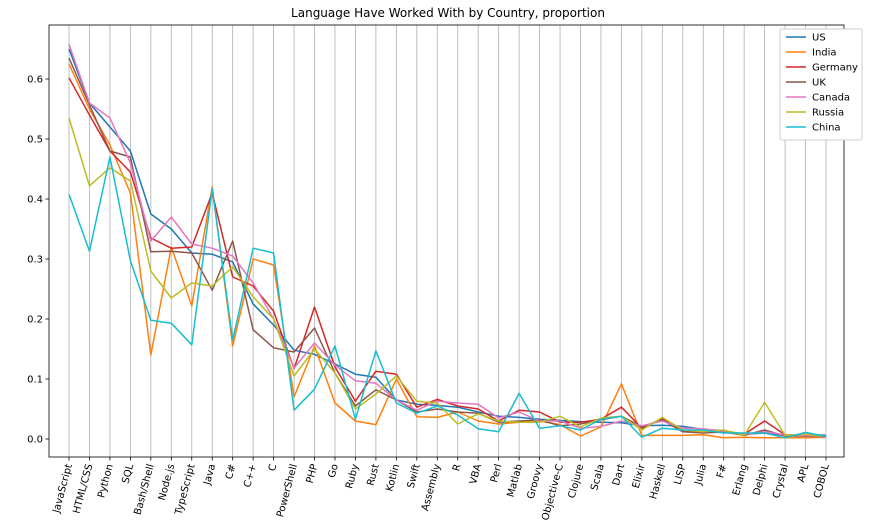 This screenshot has width=874, height=530. What do you see at coordinates (496, 473) in the screenshot?
I see `x-tick-label: Perl` at bounding box center [496, 473].